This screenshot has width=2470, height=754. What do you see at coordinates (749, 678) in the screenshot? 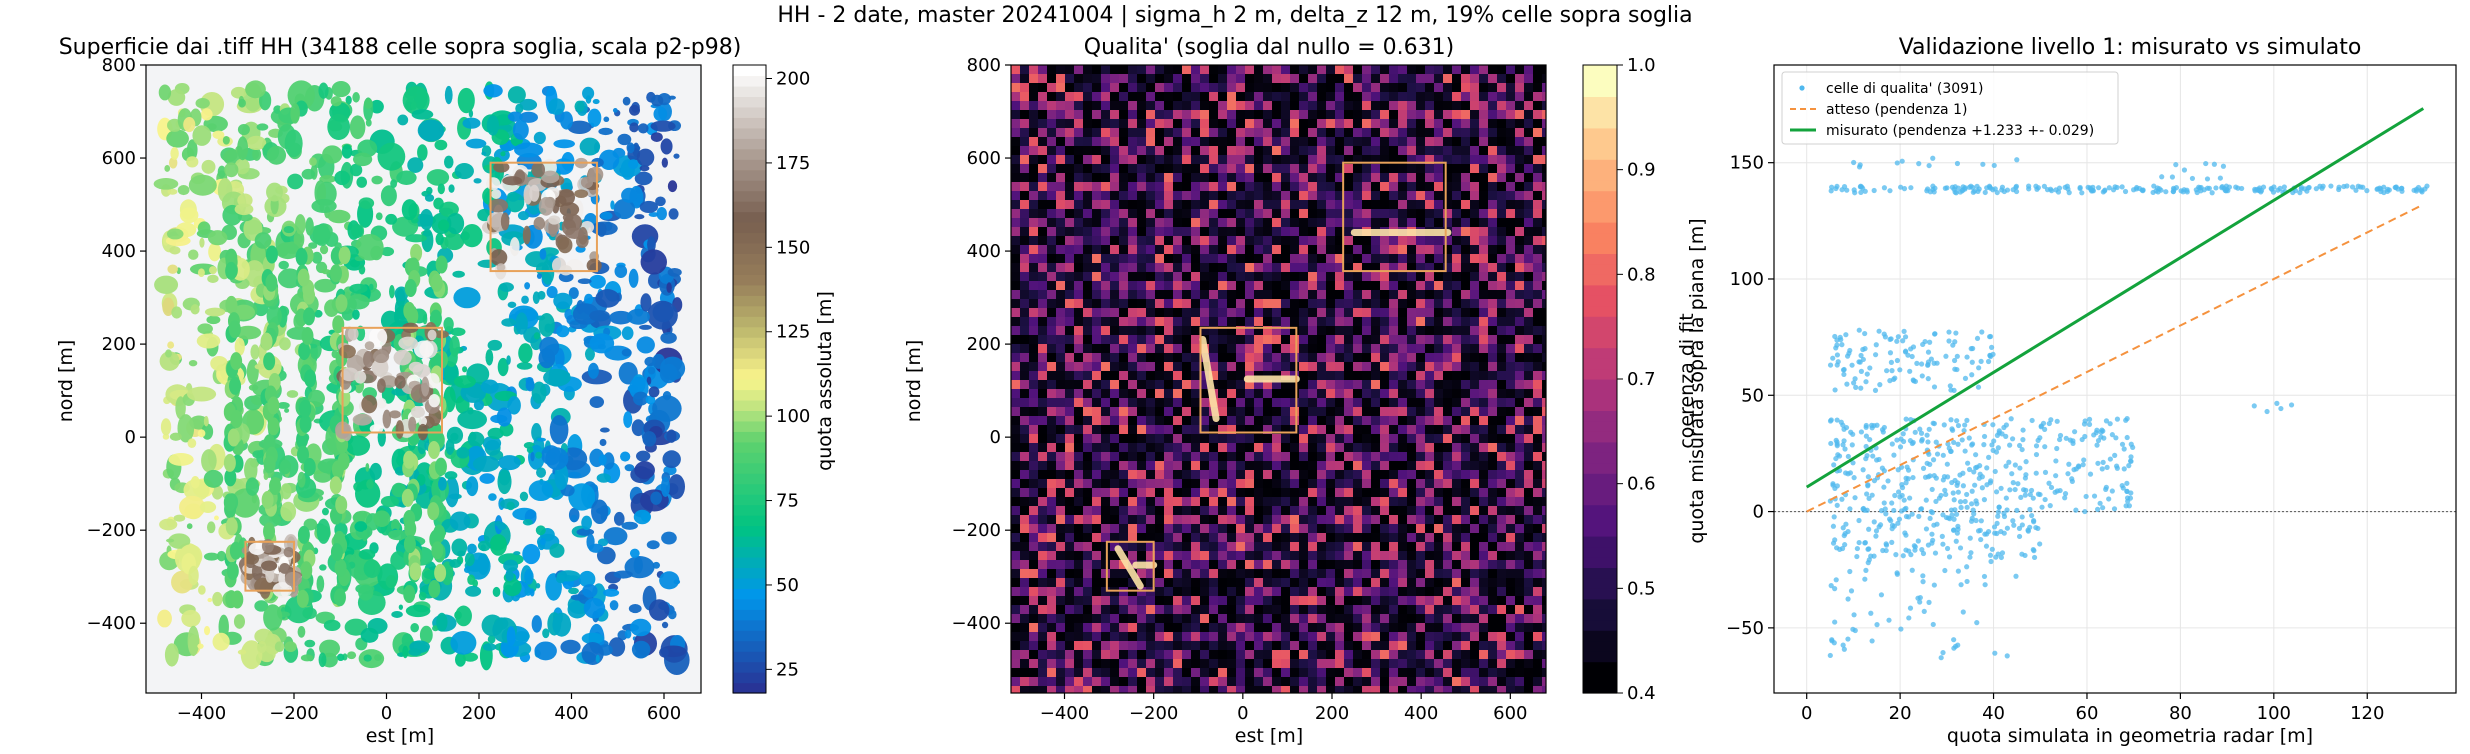
I see `colorbar-segment` at bounding box center [749, 678].